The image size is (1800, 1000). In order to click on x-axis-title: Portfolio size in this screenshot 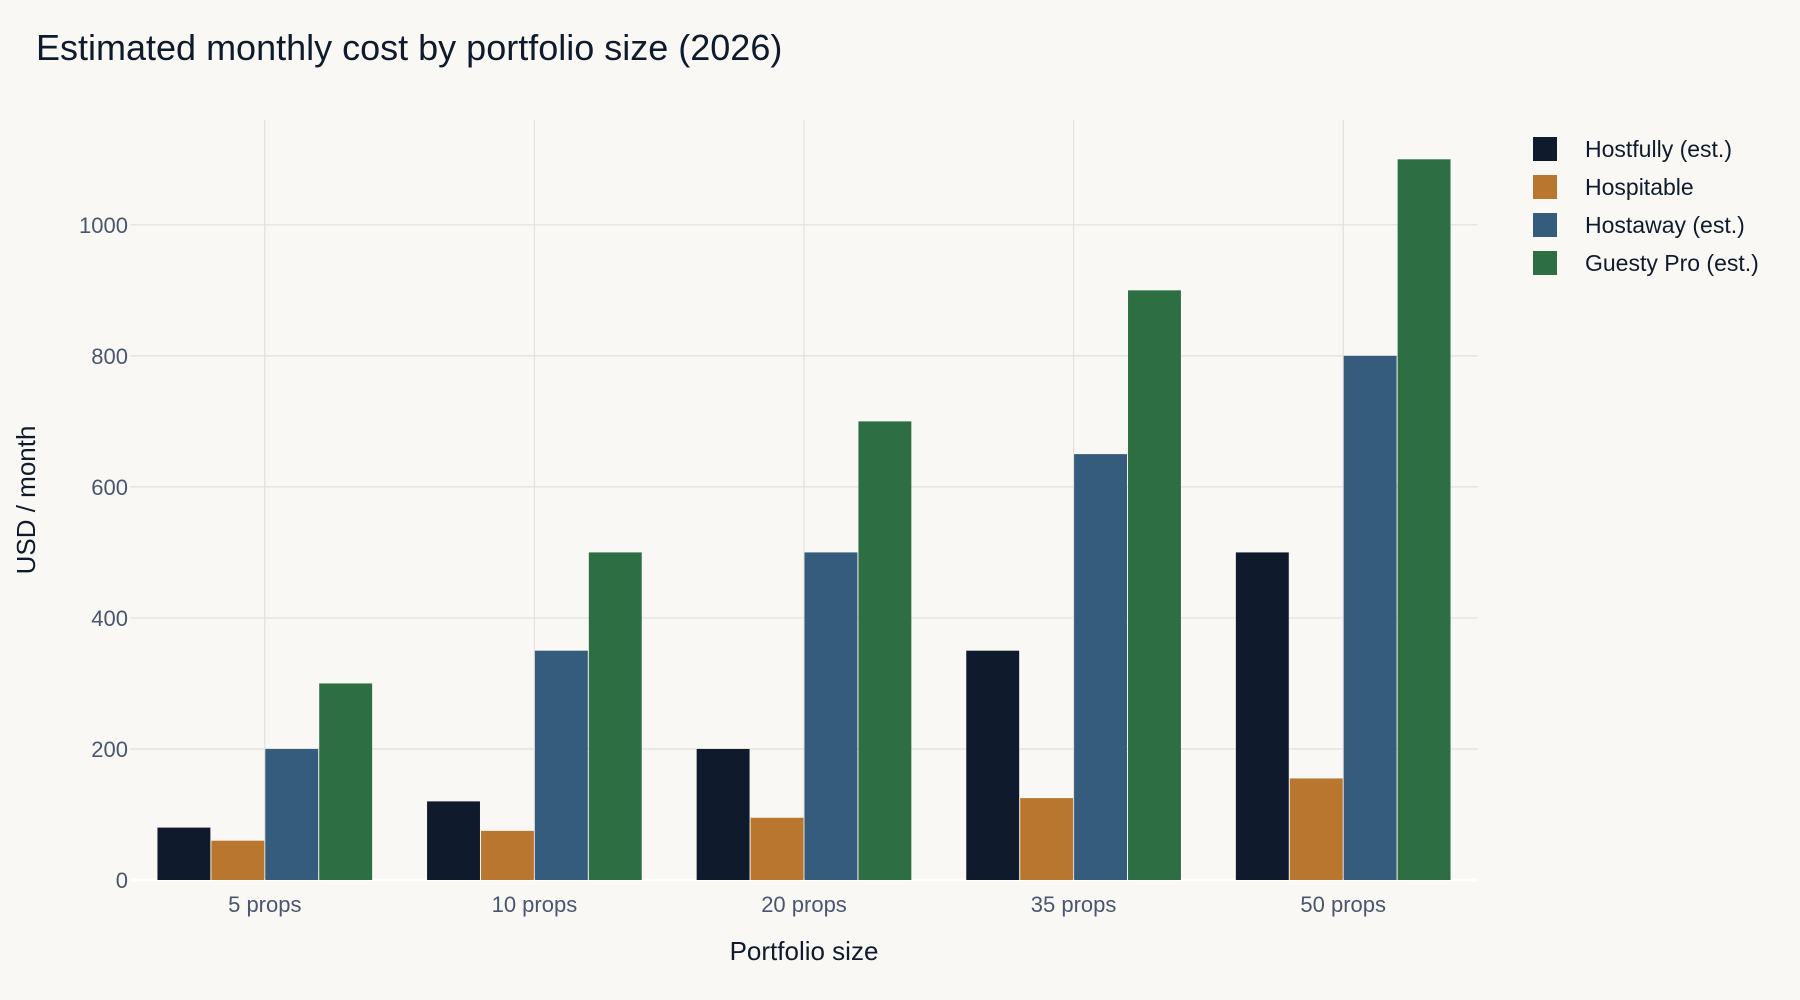, I will do `click(804, 951)`.